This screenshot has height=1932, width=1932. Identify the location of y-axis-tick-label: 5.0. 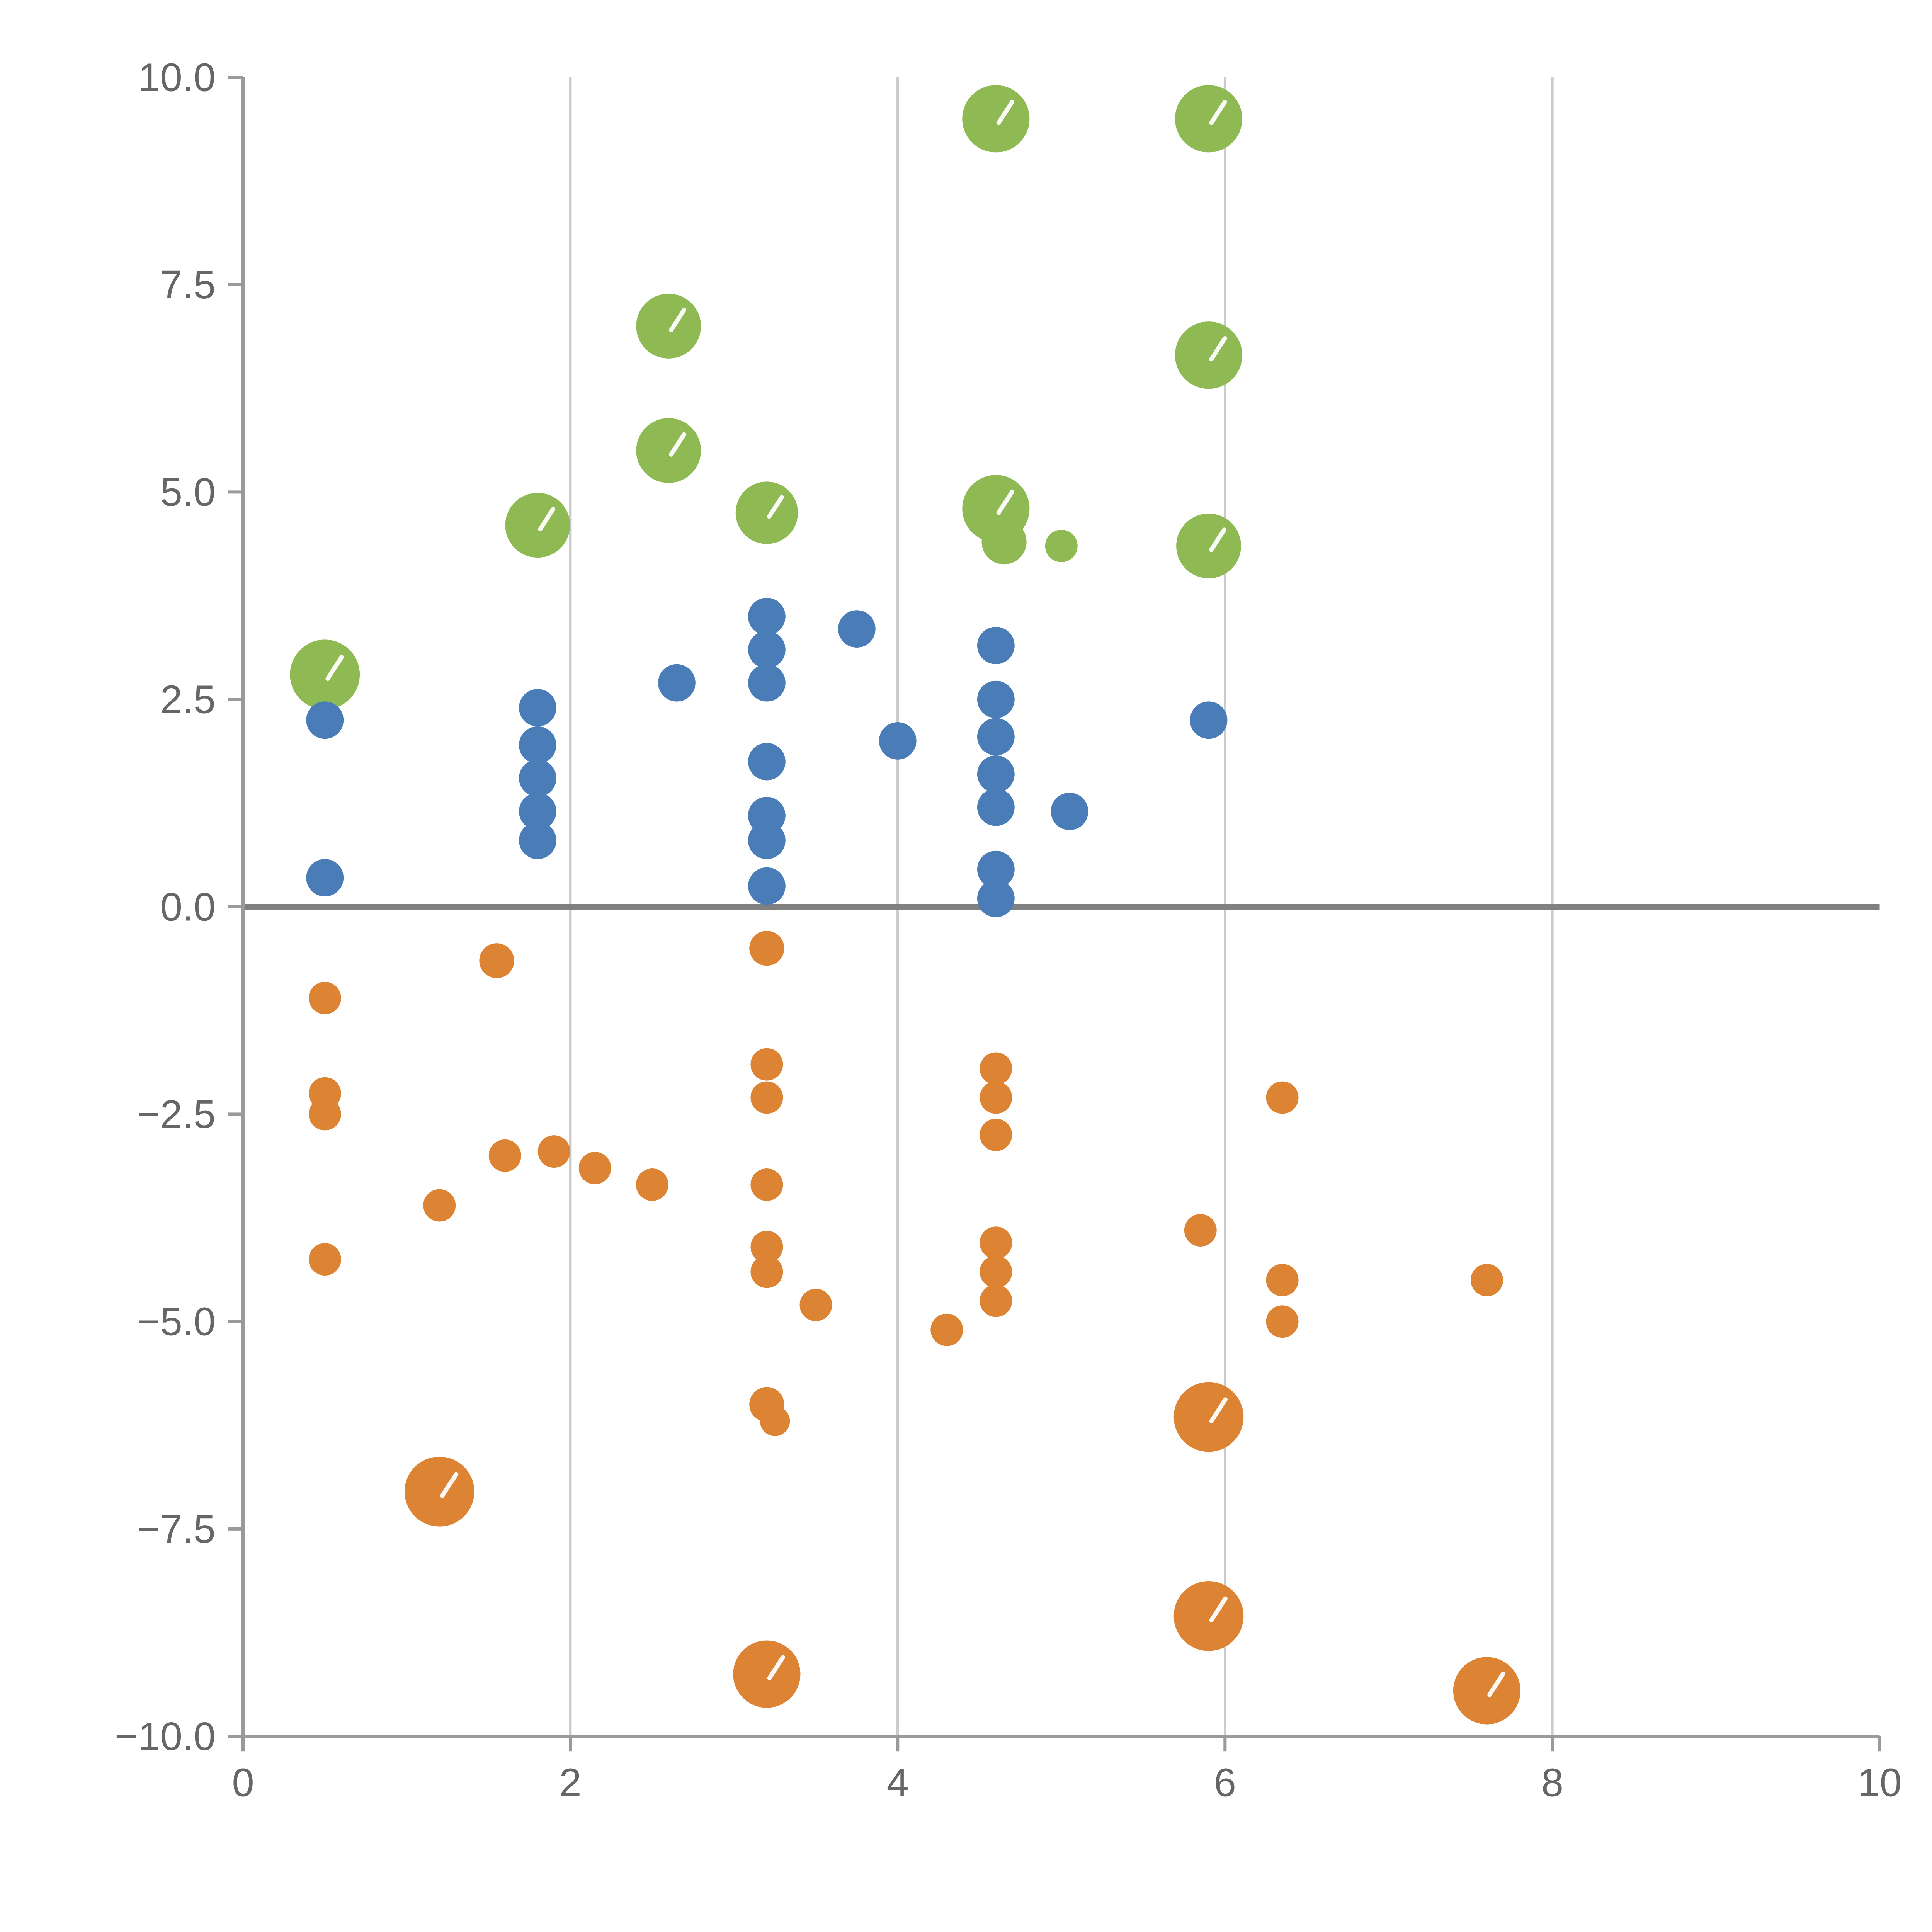
(188, 492).